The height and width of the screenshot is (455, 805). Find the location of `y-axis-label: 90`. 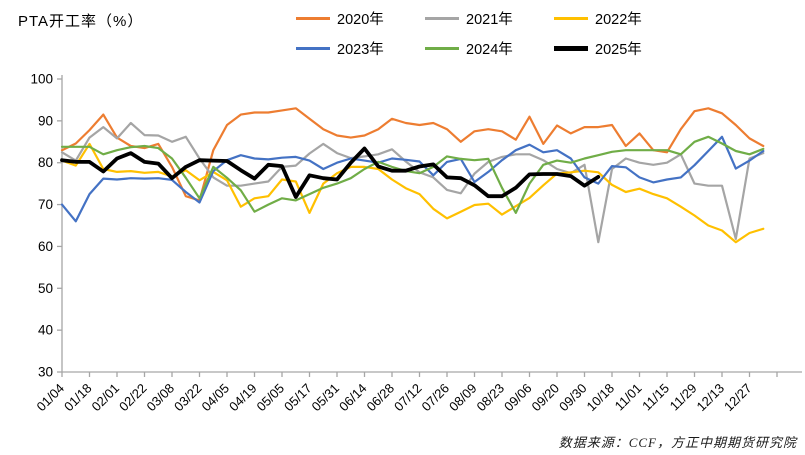

y-axis-label: 90 is located at coordinates (45, 120).